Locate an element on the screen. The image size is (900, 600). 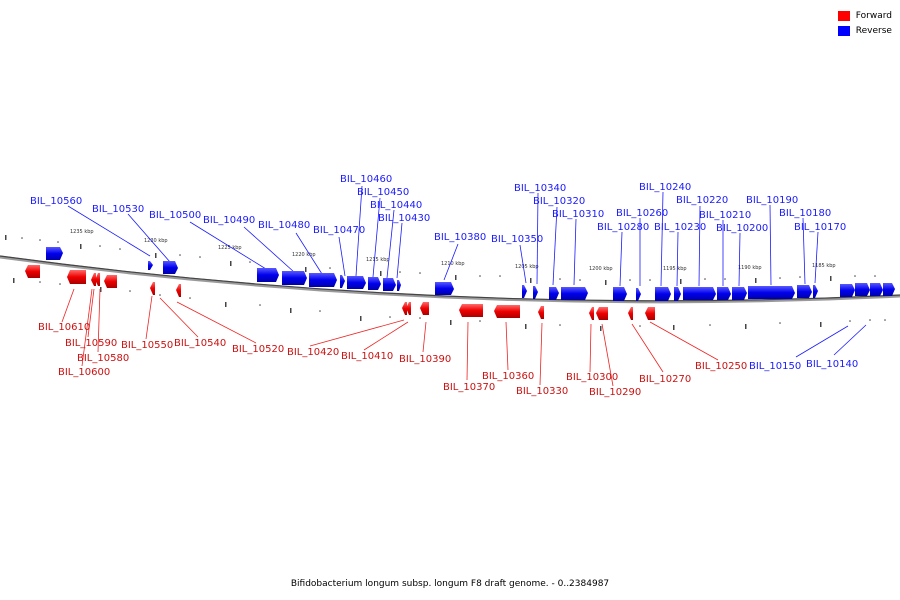
gene-label-forward: BIL_10300 is located at coordinates (592, 377).